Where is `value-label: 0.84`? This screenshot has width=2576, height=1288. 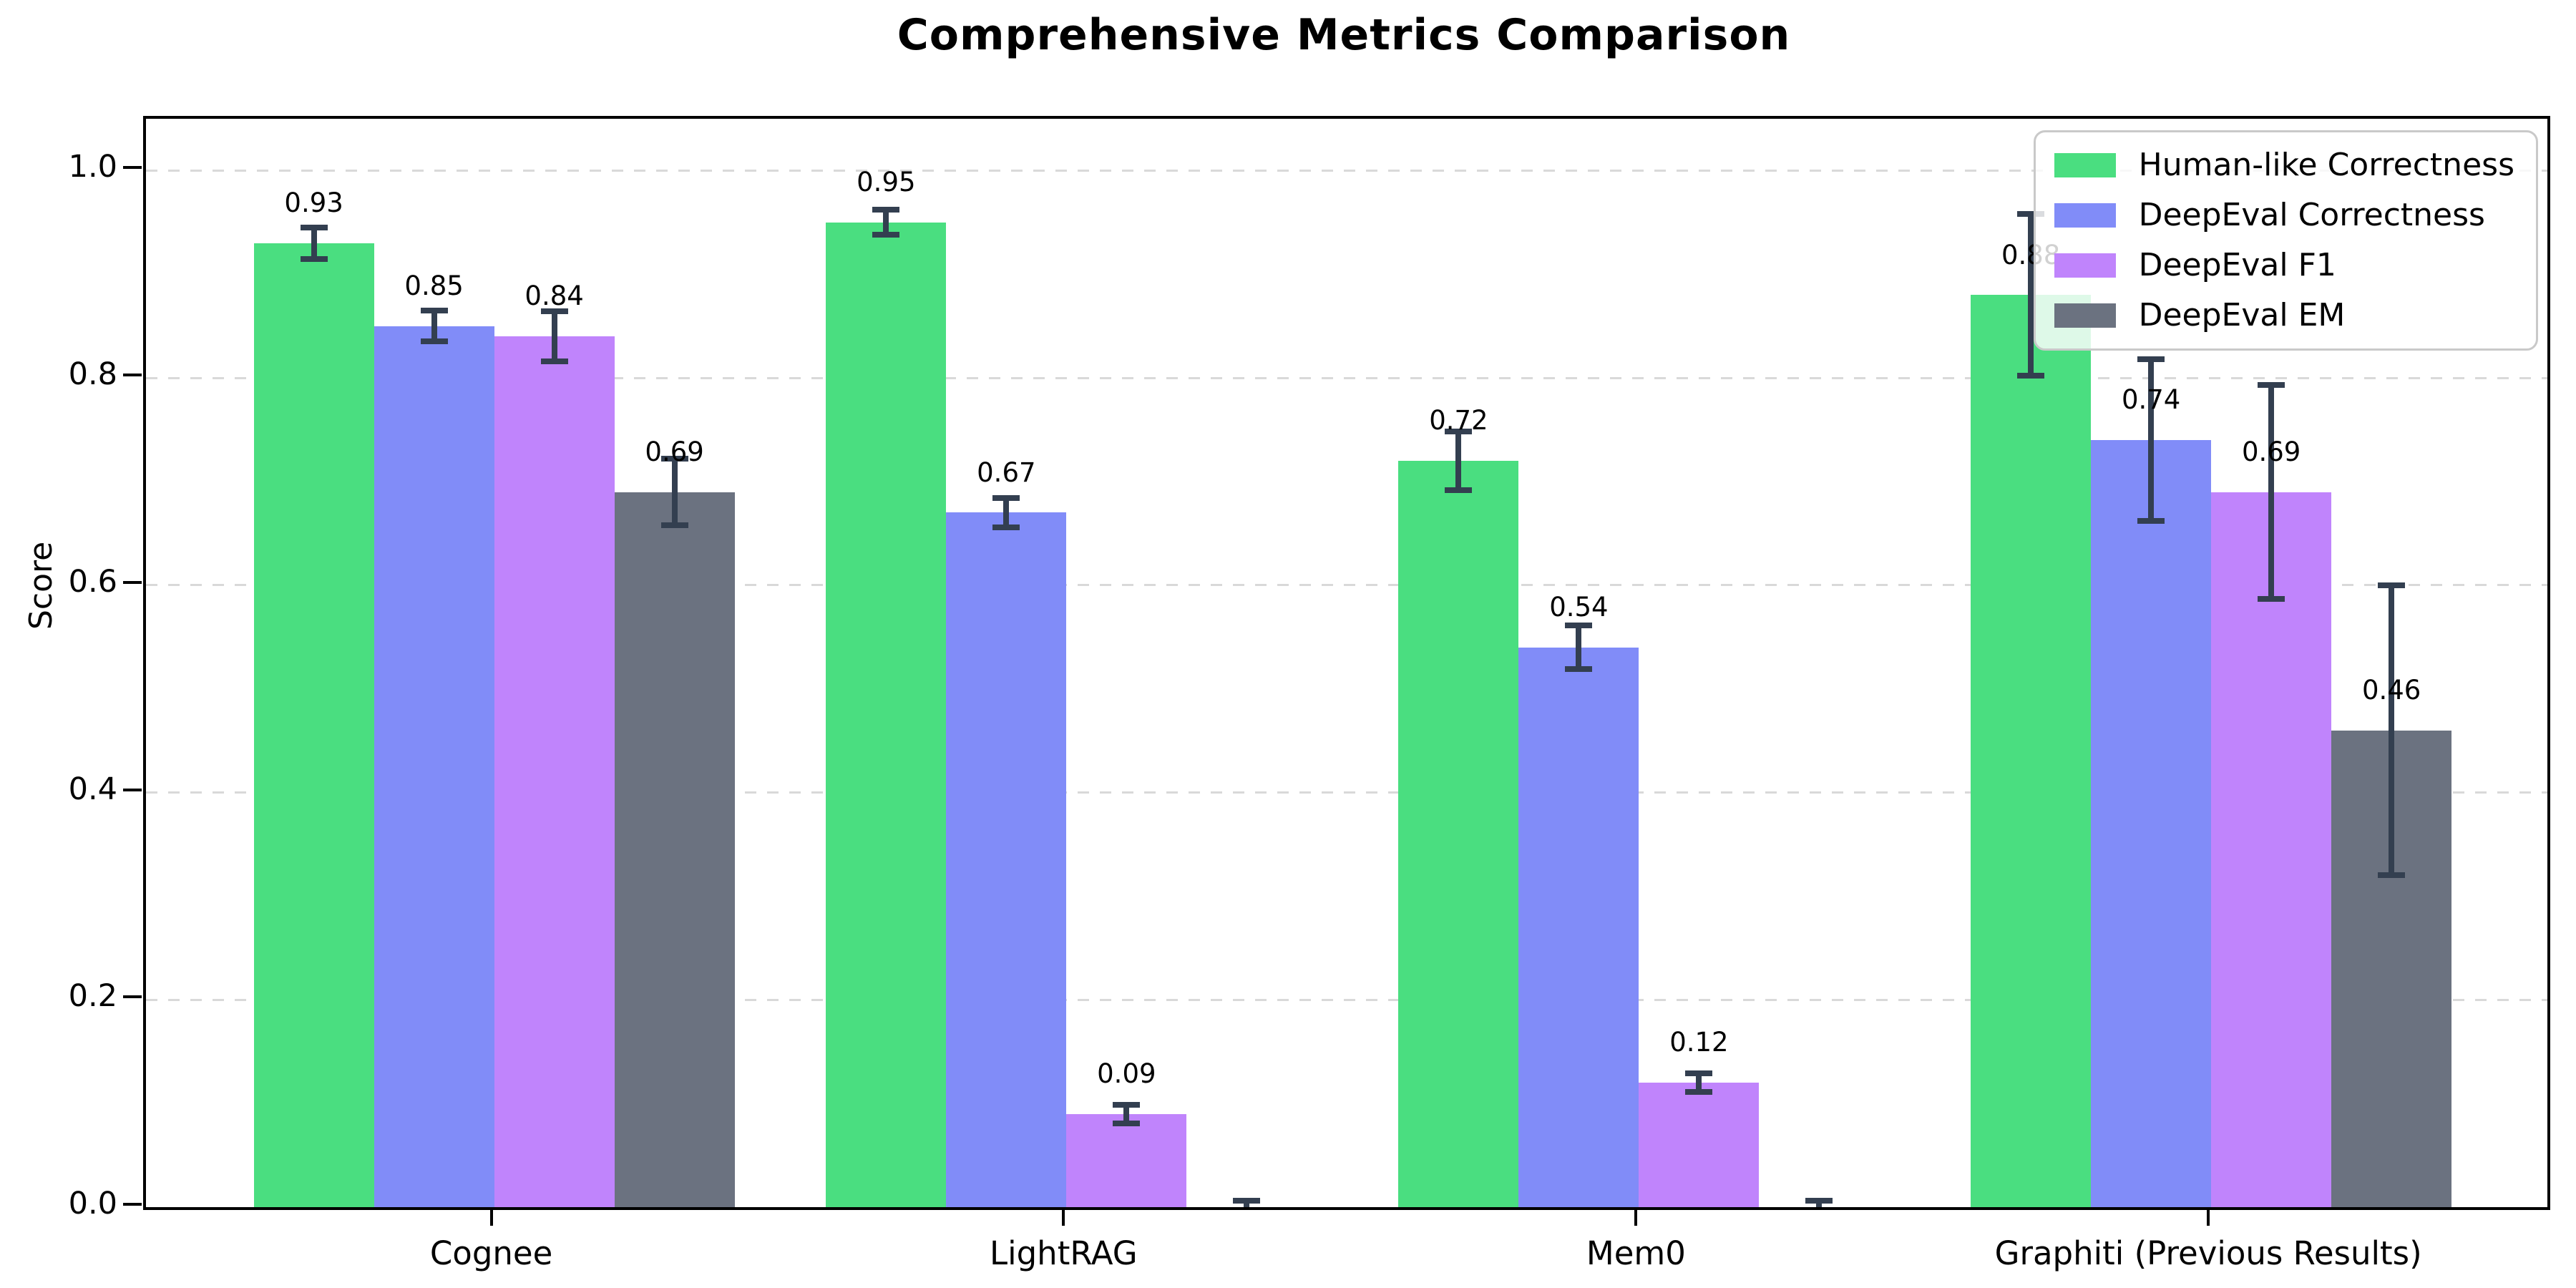
value-label: 0.84 is located at coordinates (554, 296).